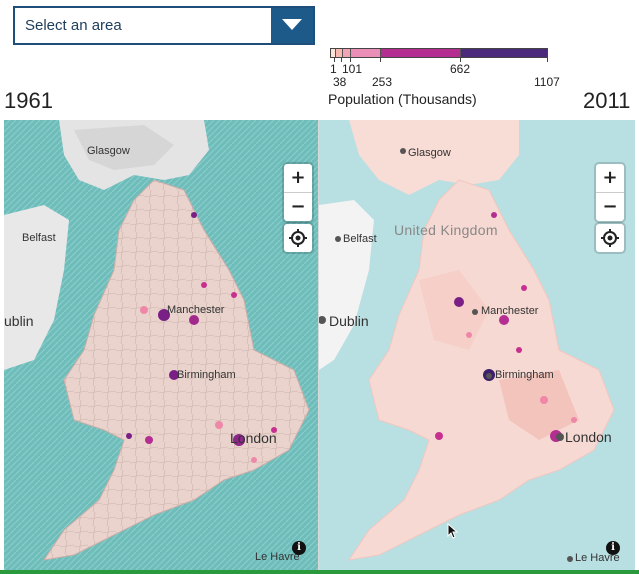  I want to click on legend-color-bar, so click(439, 53).